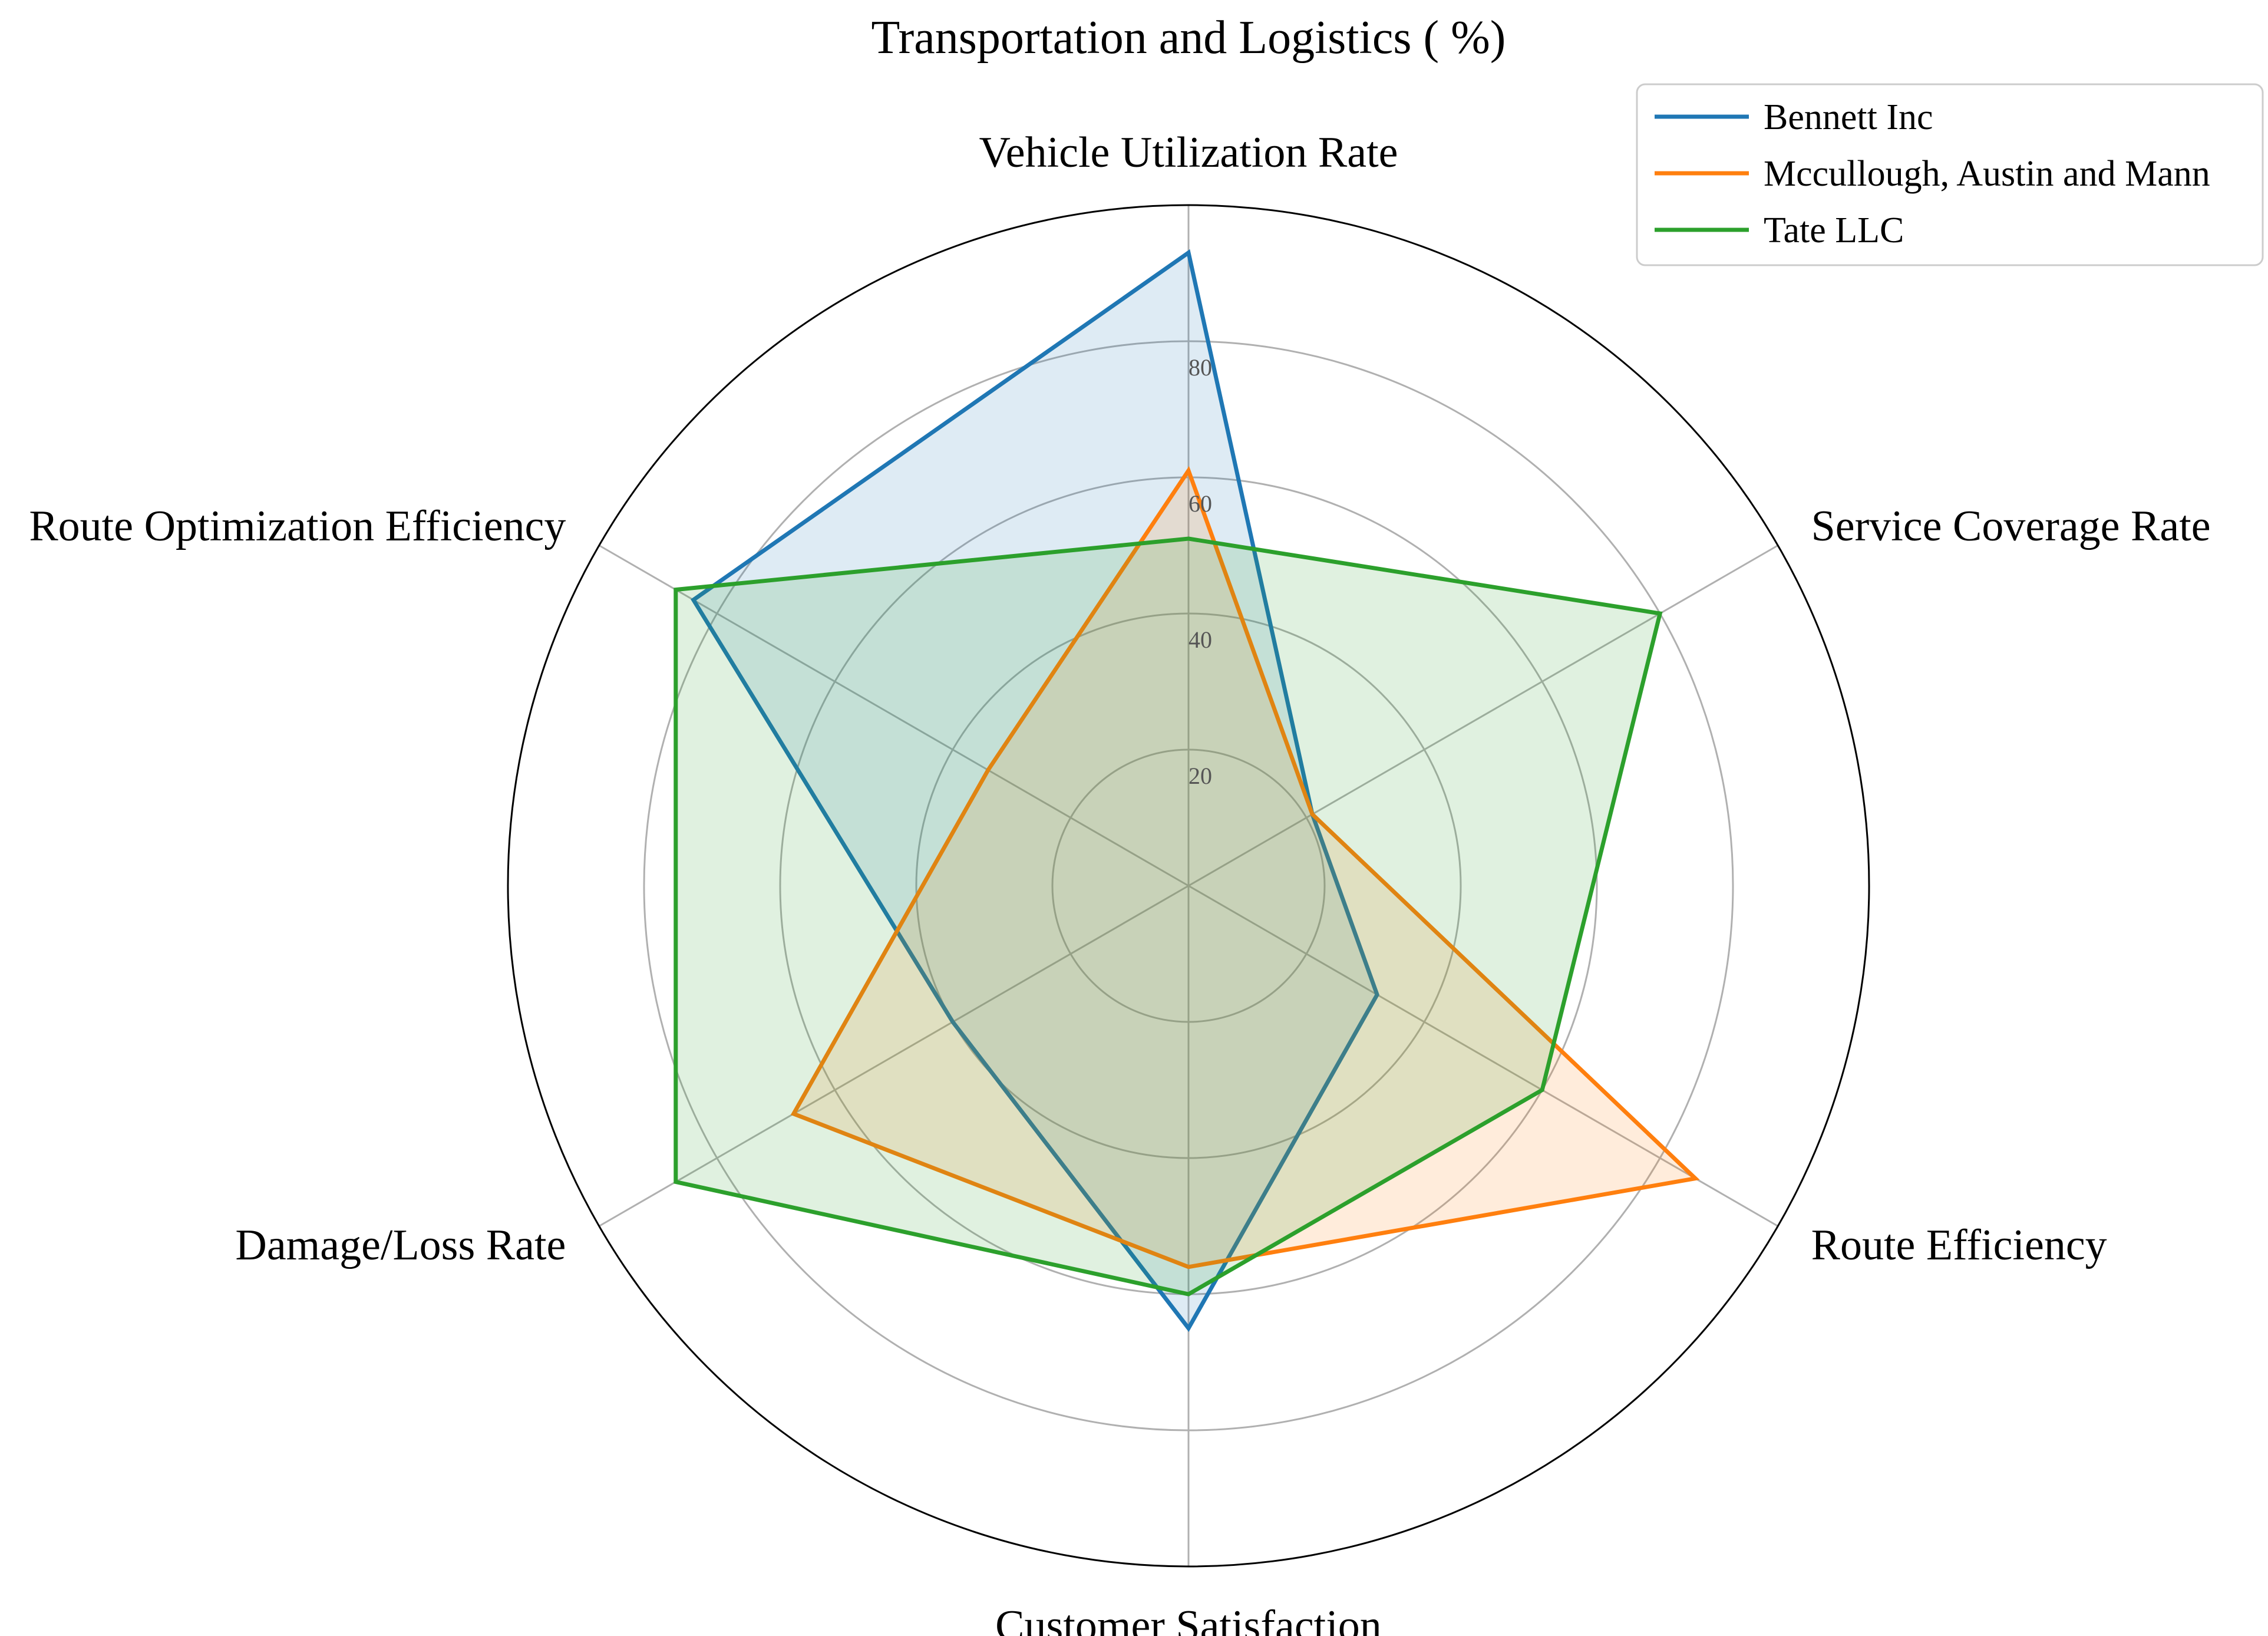 The image size is (2268, 1636). Describe the element at coordinates (1987, 174) in the screenshot. I see `legend-label-mccullough-austin-and-mann: Mccullough, Austin and Mann` at that location.